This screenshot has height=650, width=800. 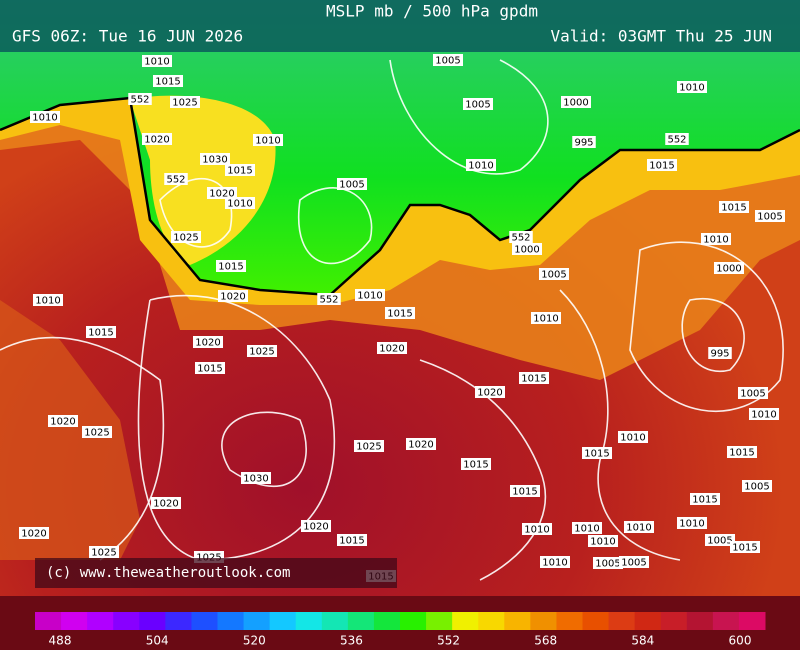 What do you see at coordinates (719, 354) in the screenshot?
I see `isobar-label: 995` at bounding box center [719, 354].